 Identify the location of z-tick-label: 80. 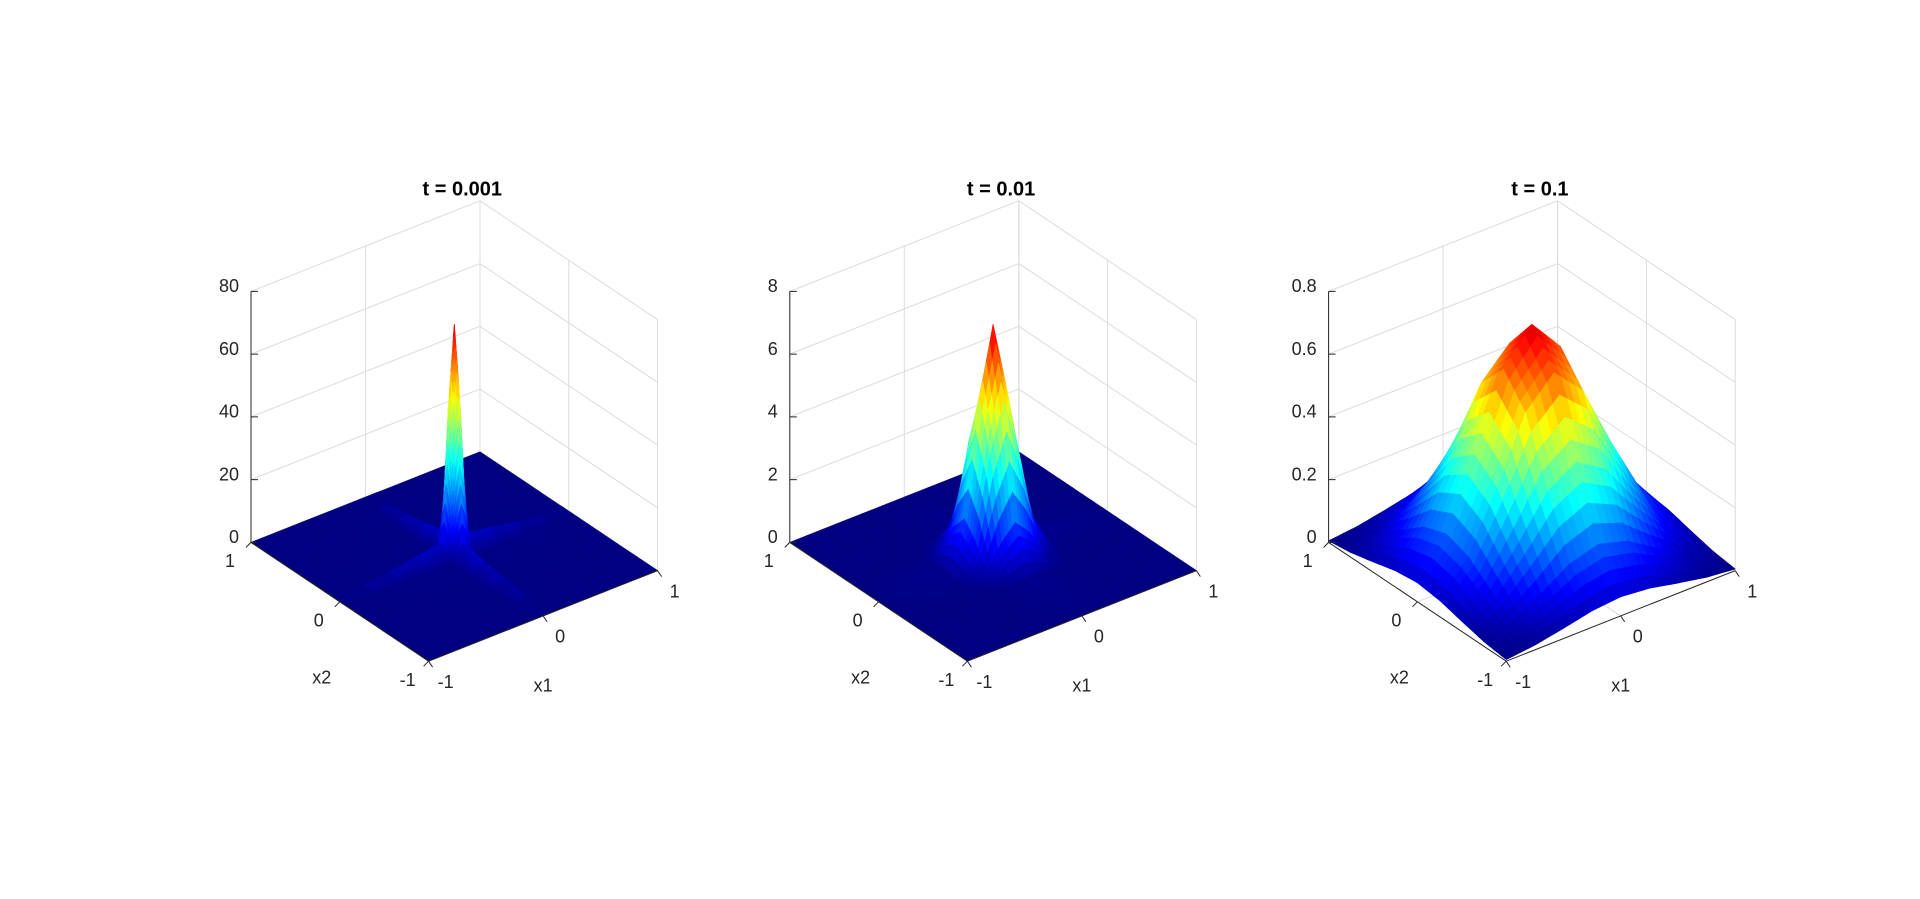
(229, 286).